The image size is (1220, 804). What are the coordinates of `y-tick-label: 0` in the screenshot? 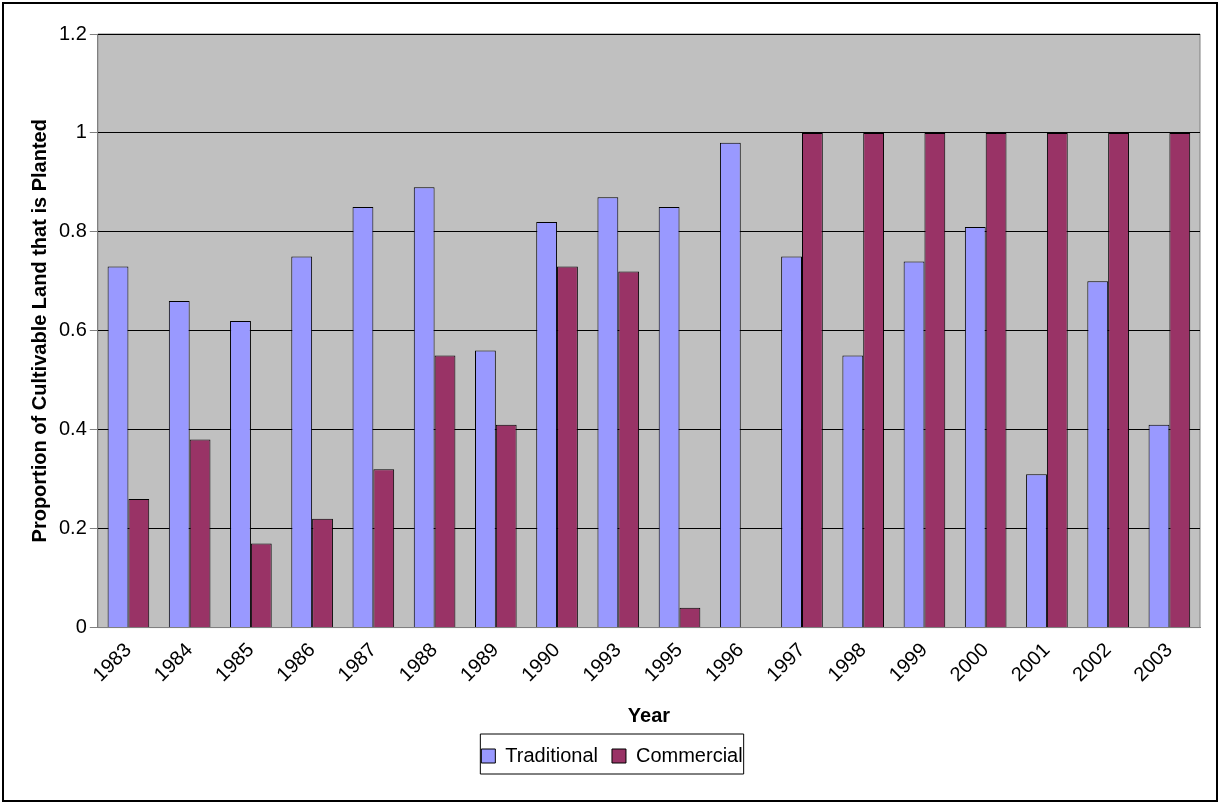 It's located at (81, 626).